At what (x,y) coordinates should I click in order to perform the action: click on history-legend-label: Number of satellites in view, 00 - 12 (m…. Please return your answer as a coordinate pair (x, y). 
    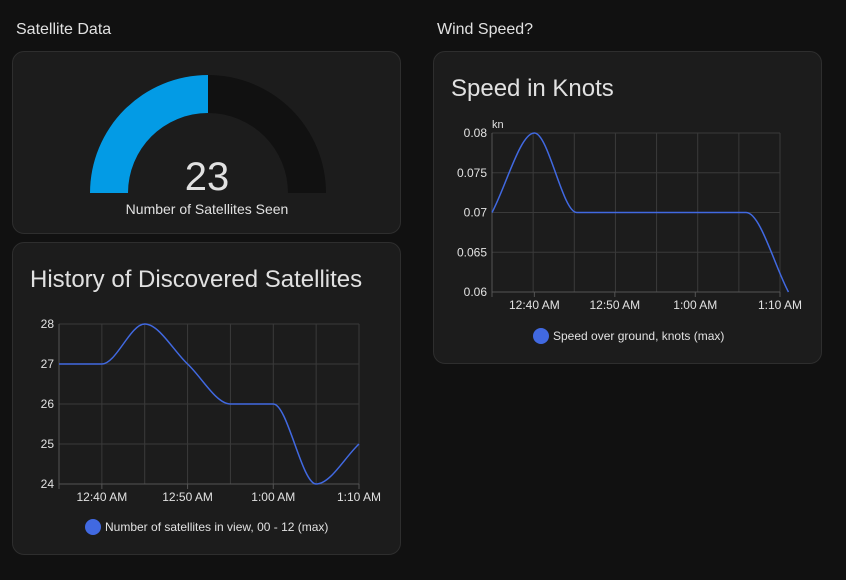
    Looking at the image, I should click on (217, 527).